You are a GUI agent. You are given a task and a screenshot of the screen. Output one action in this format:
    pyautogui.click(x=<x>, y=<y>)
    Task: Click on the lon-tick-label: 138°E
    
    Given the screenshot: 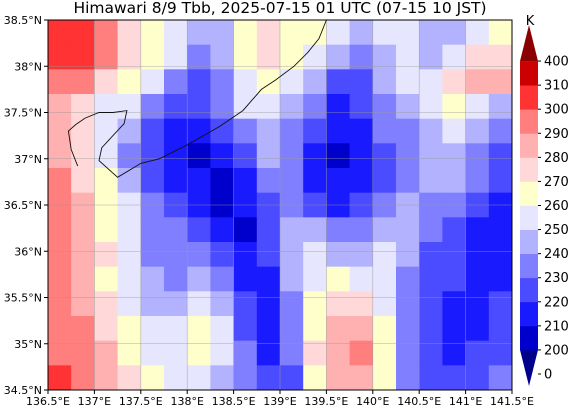 What is the action you would take?
    pyautogui.click(x=186, y=401)
    